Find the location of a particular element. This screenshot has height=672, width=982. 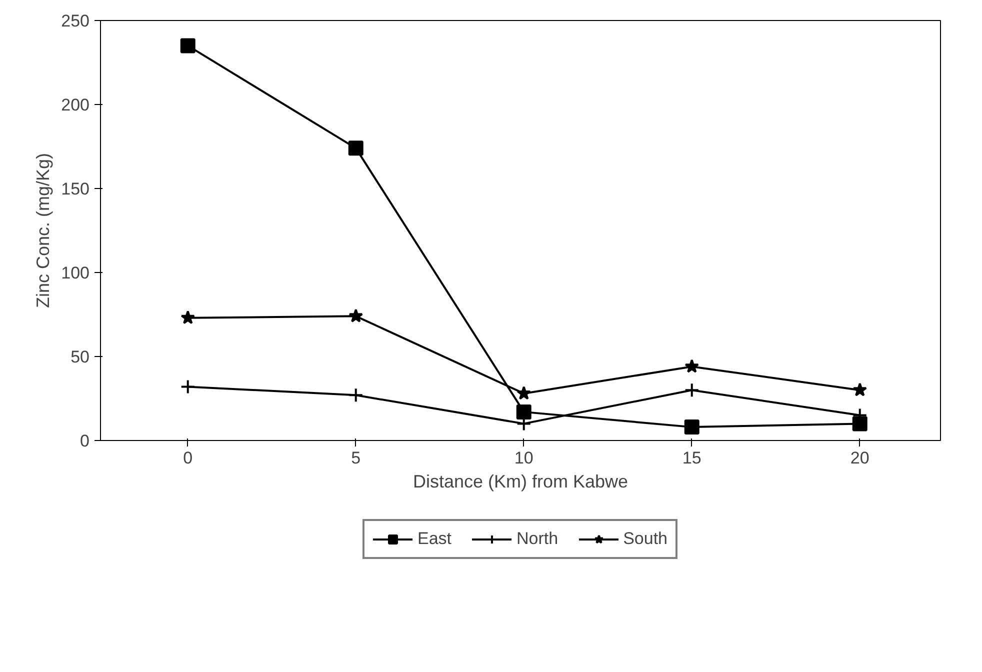

x-tick-label: 15 is located at coordinates (692, 458).